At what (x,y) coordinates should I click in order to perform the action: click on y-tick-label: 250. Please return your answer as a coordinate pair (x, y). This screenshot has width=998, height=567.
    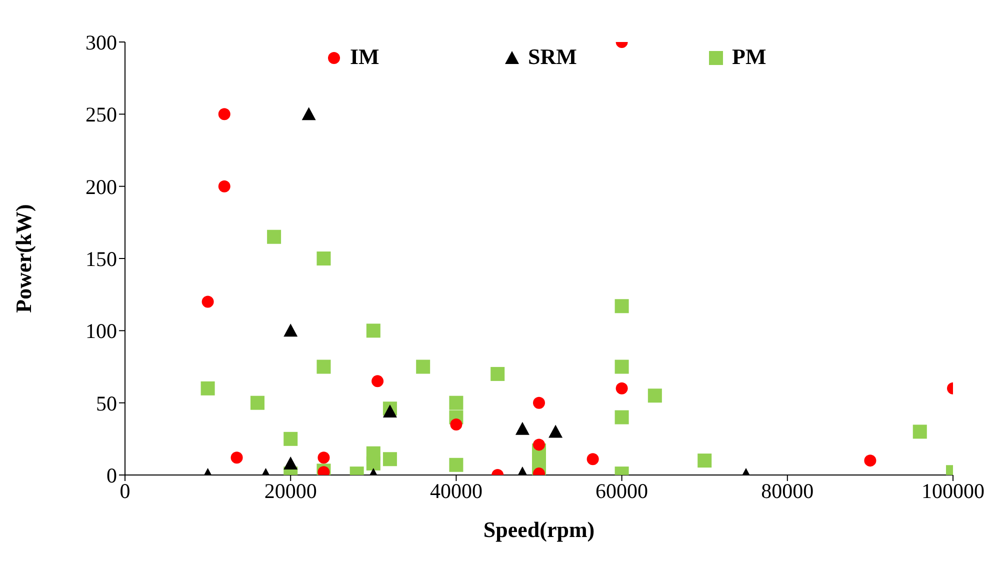
    Looking at the image, I should click on (101, 114).